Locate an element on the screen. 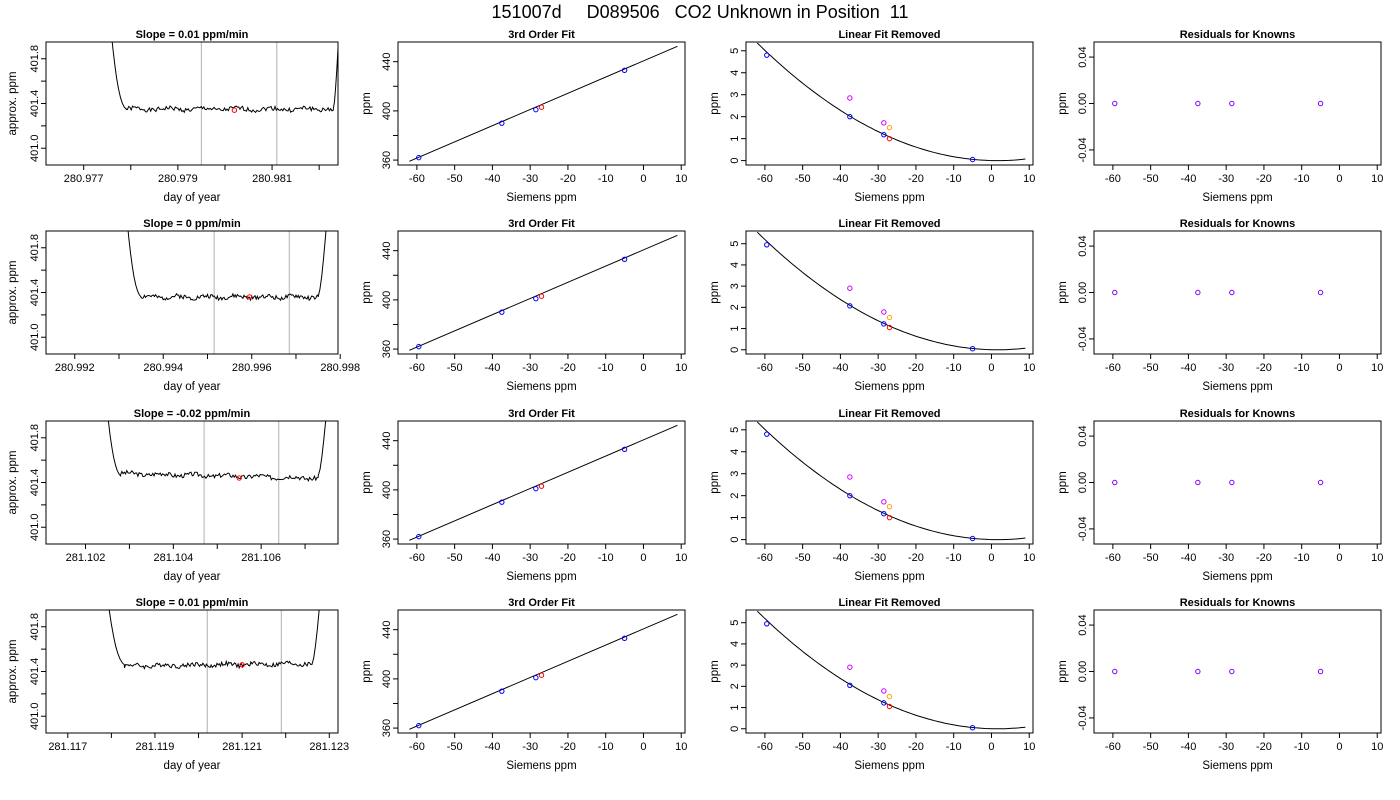 Image resolution: width=1400 pixels, height=800 pixels. panel-r0c3-xtick-label-3: -30 is located at coordinates (1226, 179).